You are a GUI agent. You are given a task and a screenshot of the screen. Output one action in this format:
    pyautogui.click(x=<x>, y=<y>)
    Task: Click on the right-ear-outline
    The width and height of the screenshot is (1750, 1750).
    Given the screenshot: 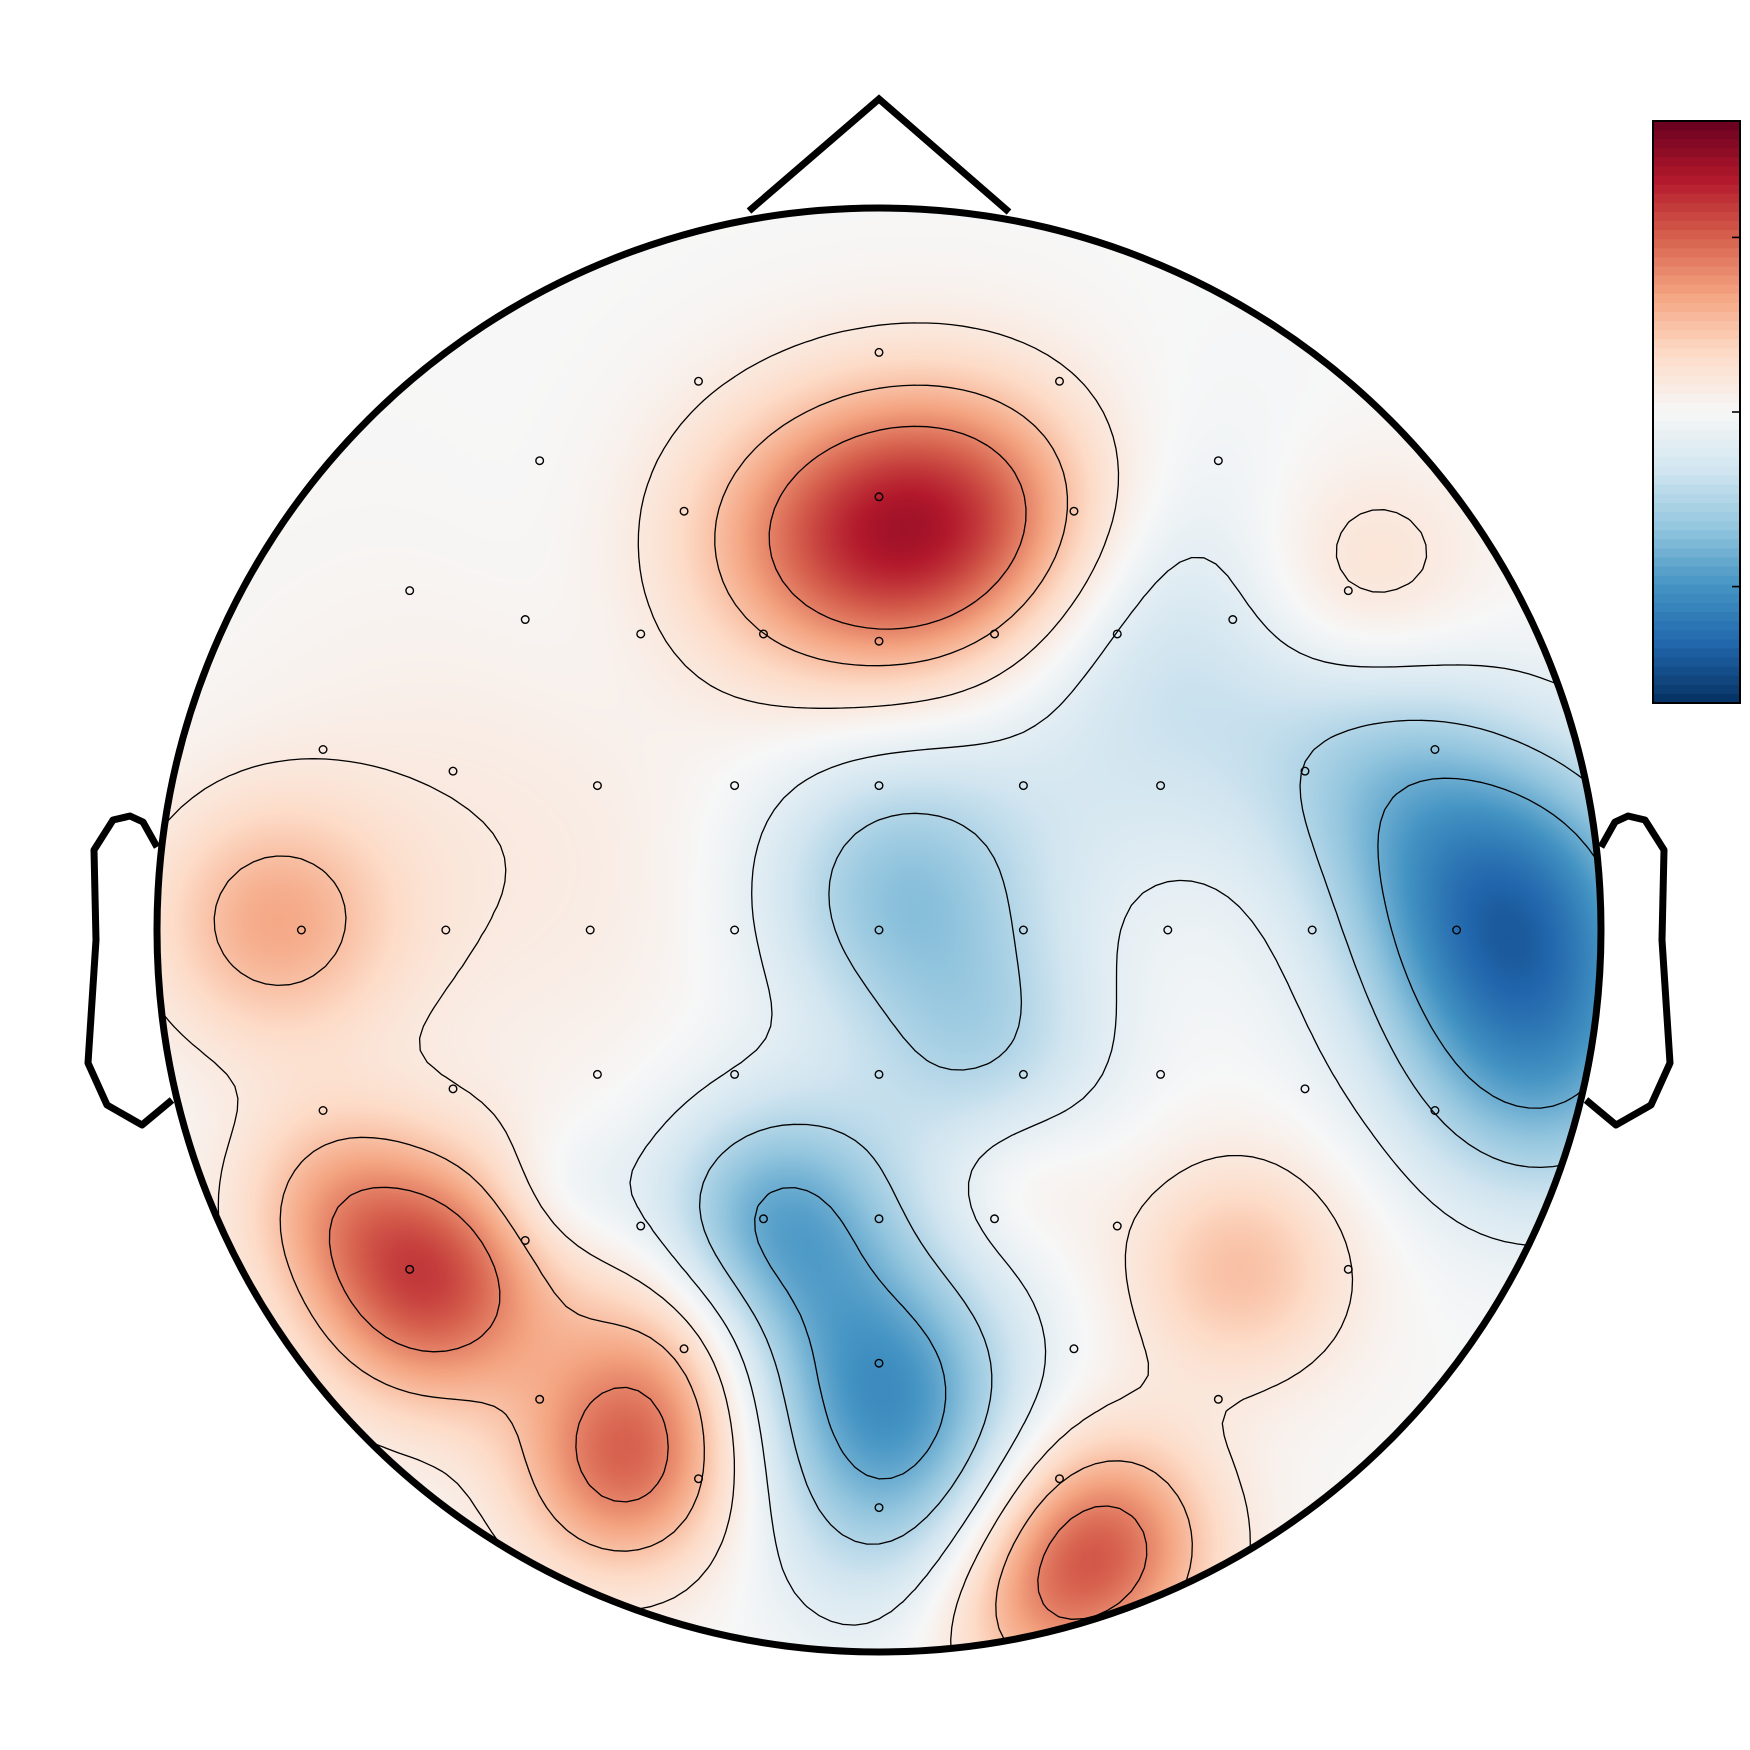 What is the action you would take?
    pyautogui.click(x=1628, y=970)
    